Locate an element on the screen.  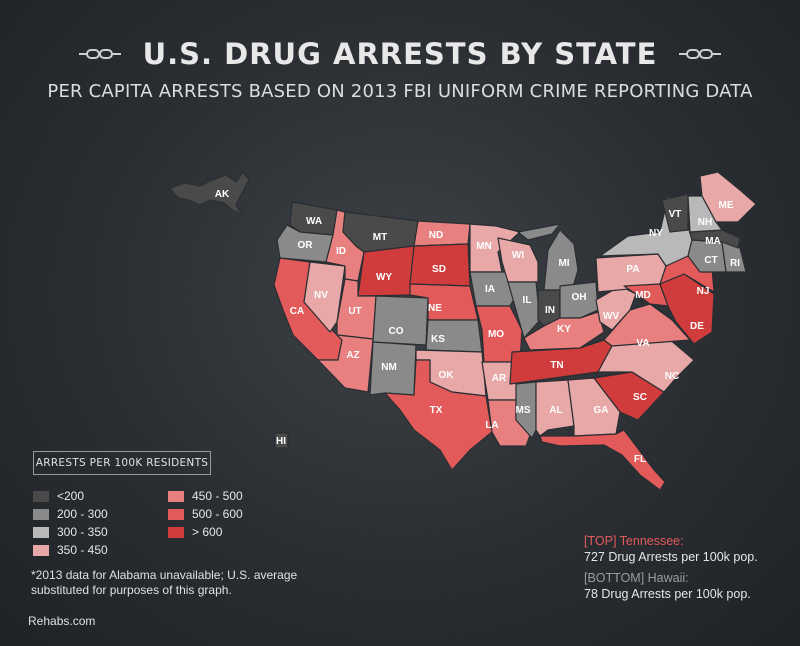
state-label-sd: SD is located at coordinates (439, 269).